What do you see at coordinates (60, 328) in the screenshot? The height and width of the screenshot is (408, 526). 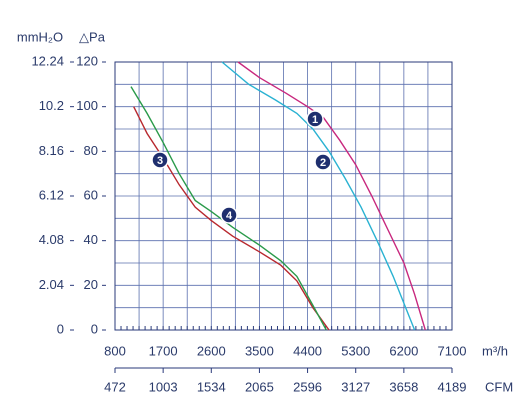 I see `y2-tick-label: 0` at bounding box center [60, 328].